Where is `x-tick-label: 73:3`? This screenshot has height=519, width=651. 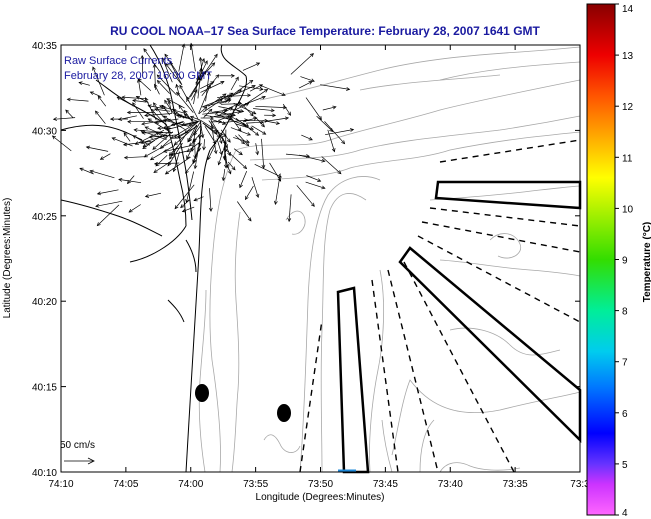
x-tick-label: 73:3 is located at coordinates (580, 484).